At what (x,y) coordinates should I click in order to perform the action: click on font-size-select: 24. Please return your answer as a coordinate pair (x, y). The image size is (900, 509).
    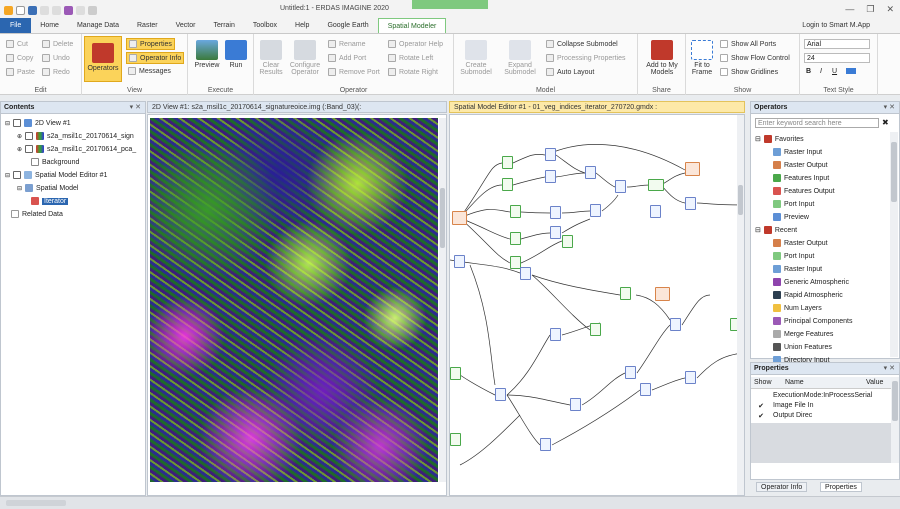
    Looking at the image, I should click on (837, 58).